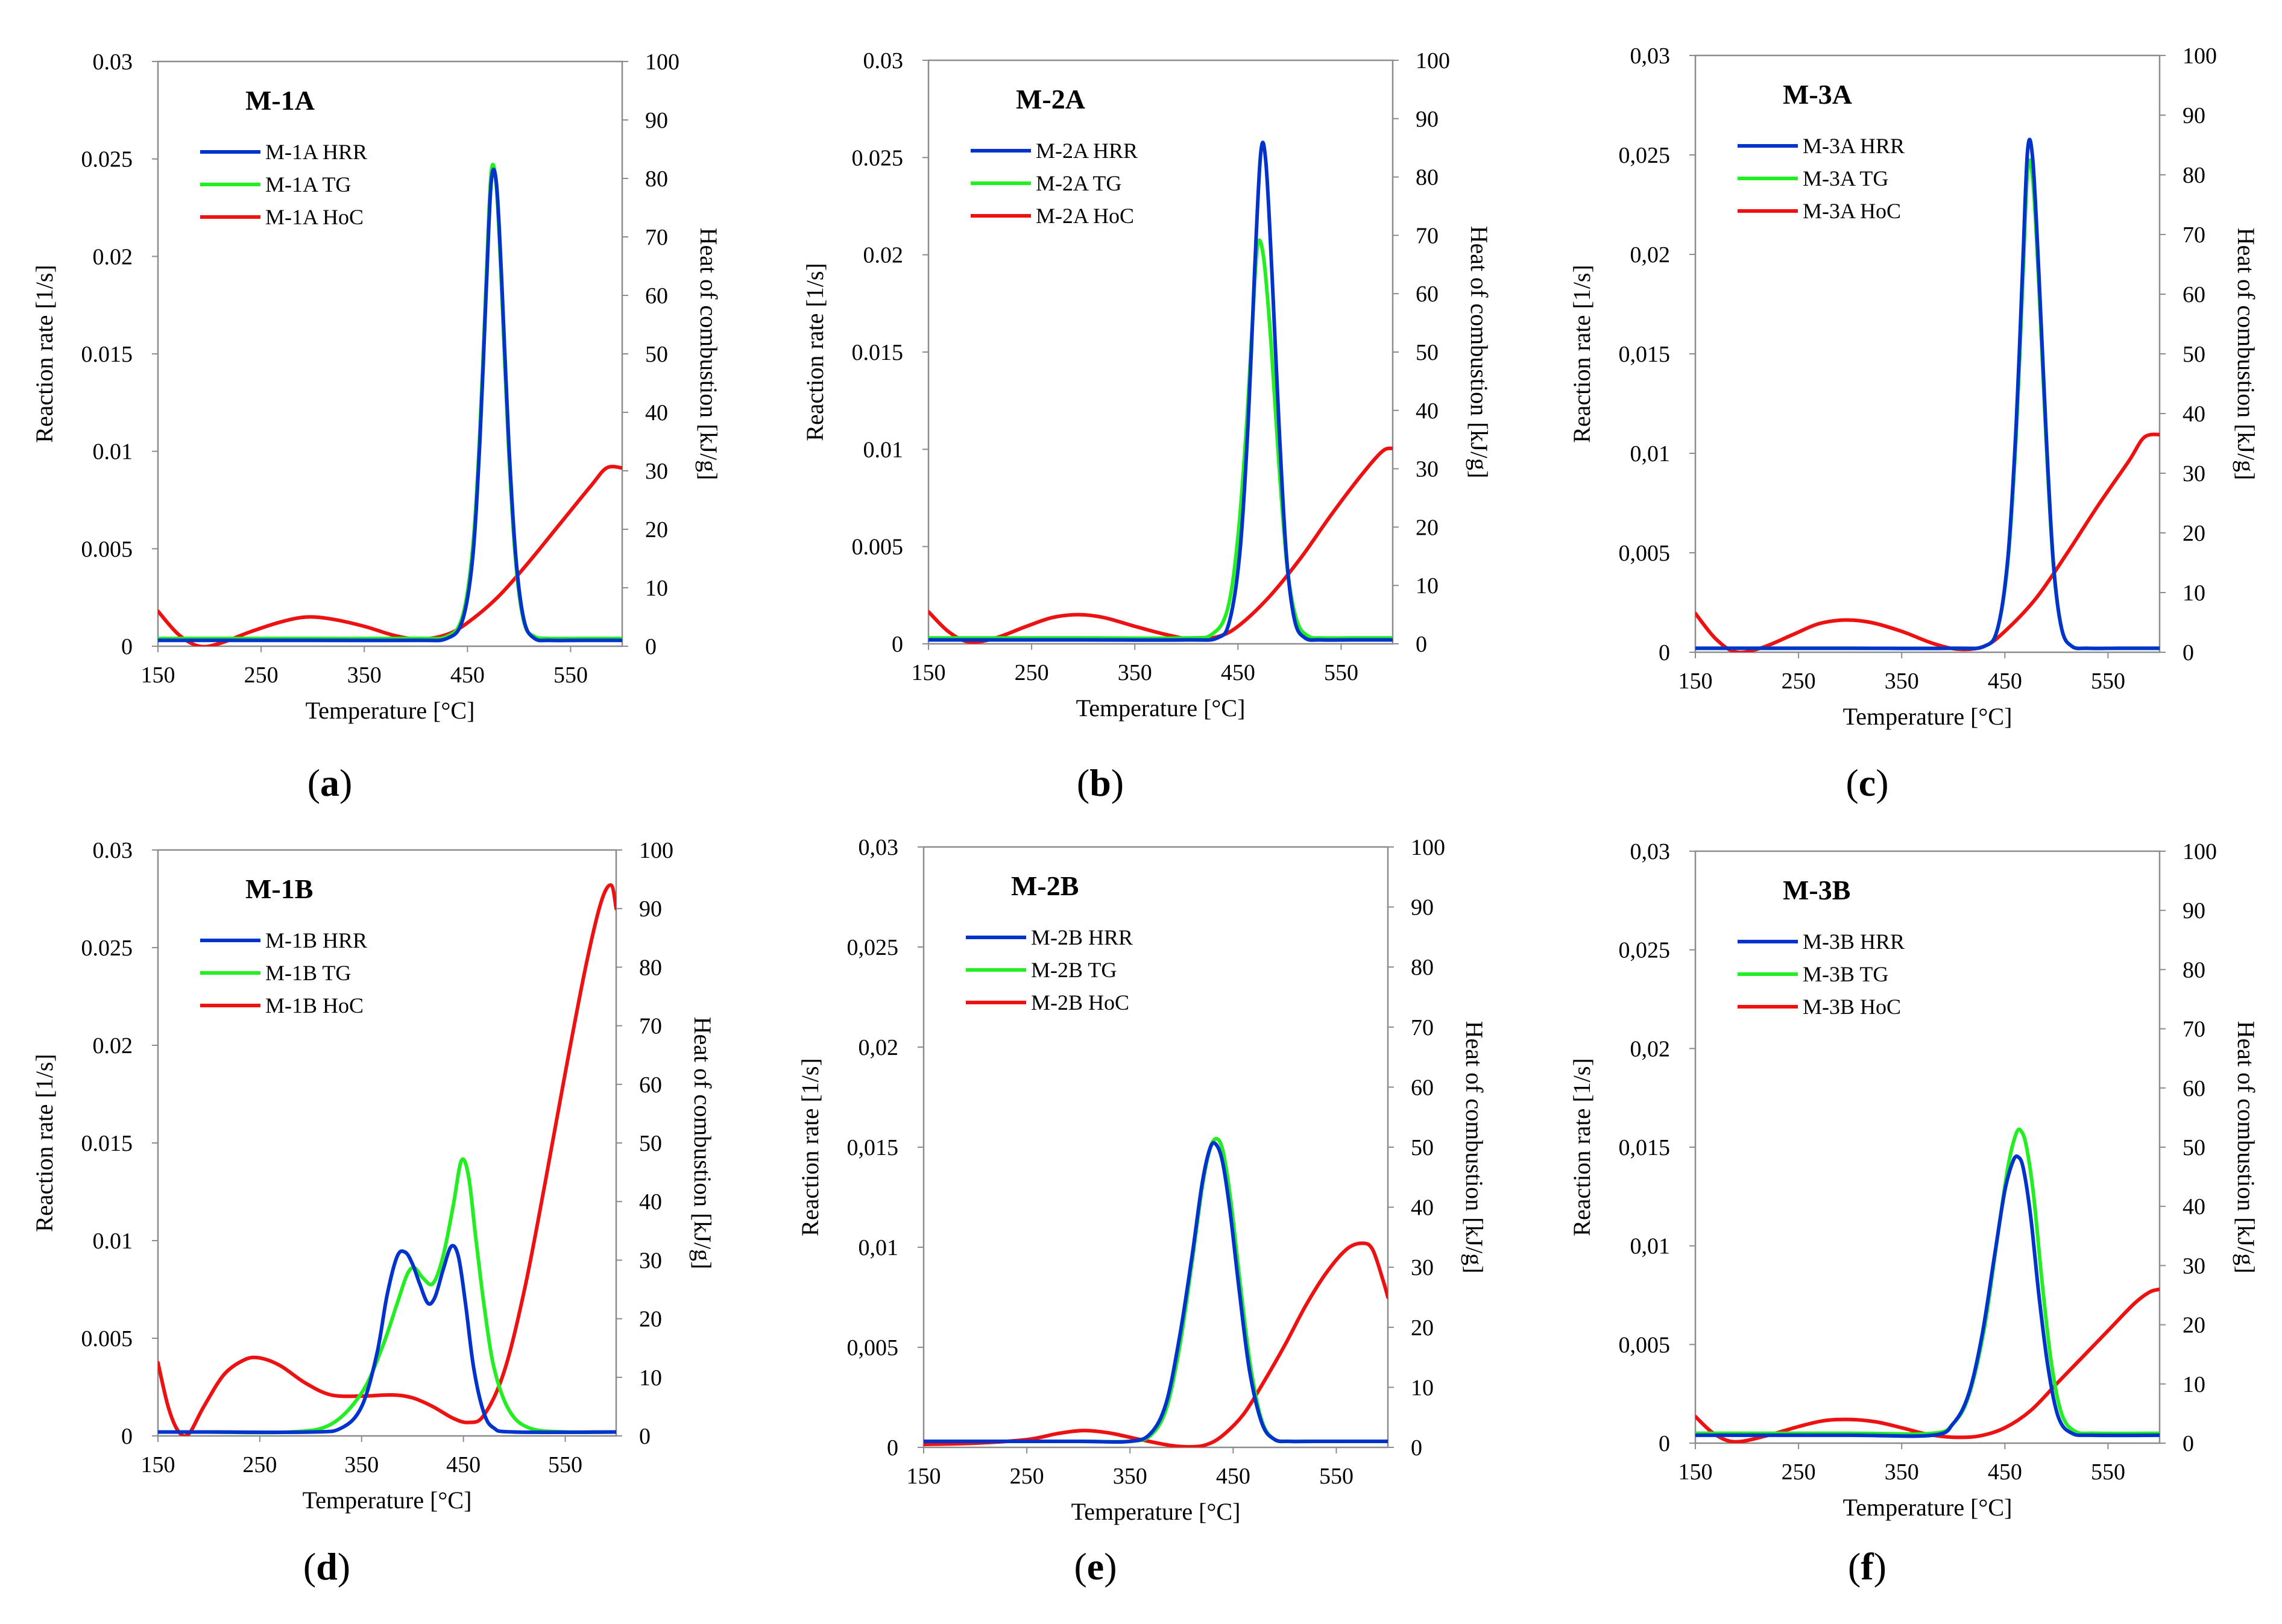 The width and height of the screenshot is (2282, 1624). What do you see at coordinates (1645, 1148) in the screenshot?
I see `y-left-tick-label: 0,015` at bounding box center [1645, 1148].